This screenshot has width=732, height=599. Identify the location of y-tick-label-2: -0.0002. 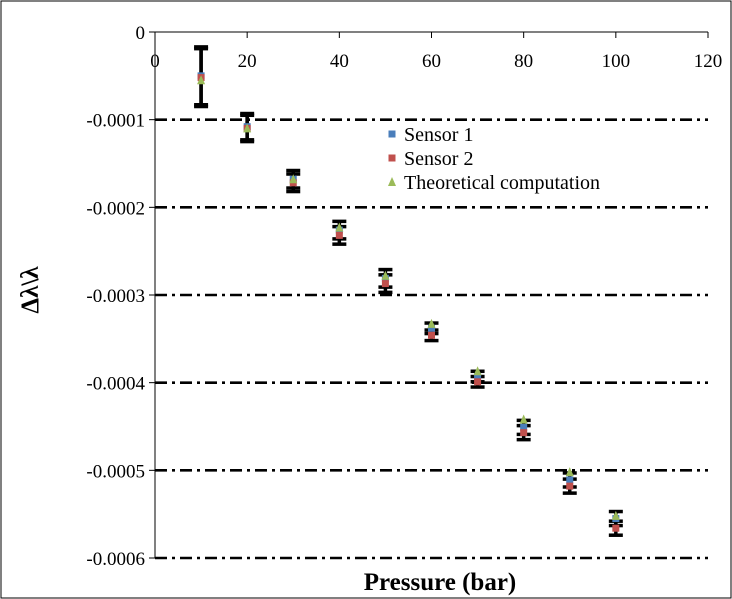
(115, 208).